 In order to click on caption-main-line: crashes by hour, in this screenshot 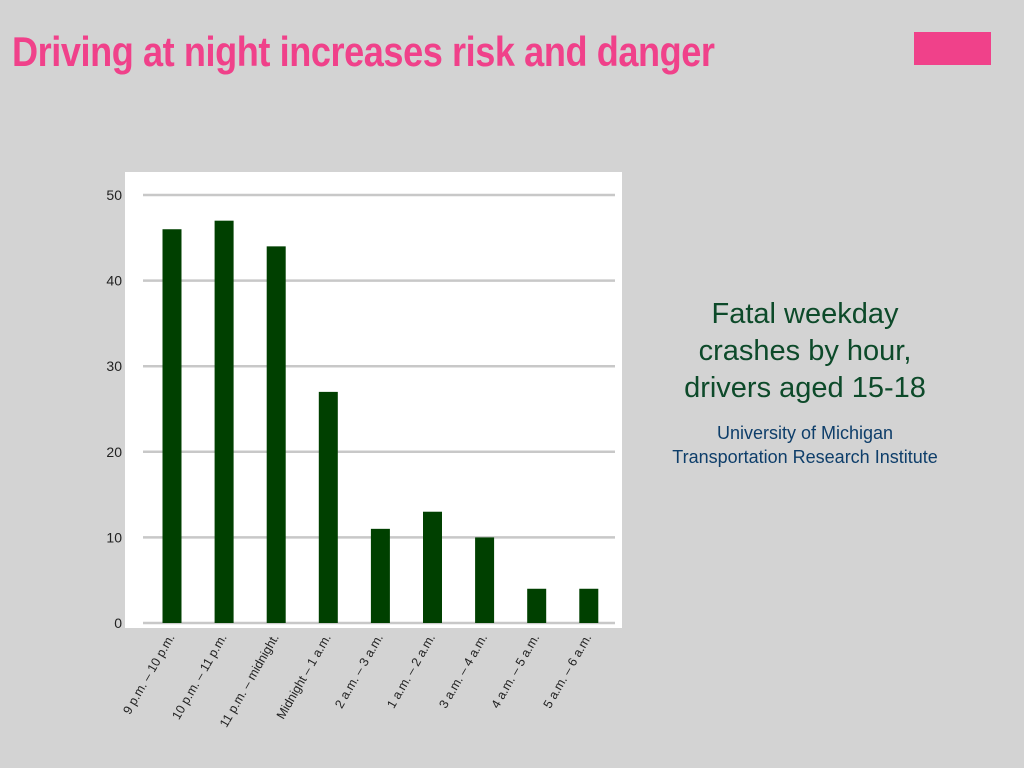, I will do `click(805, 351)`.